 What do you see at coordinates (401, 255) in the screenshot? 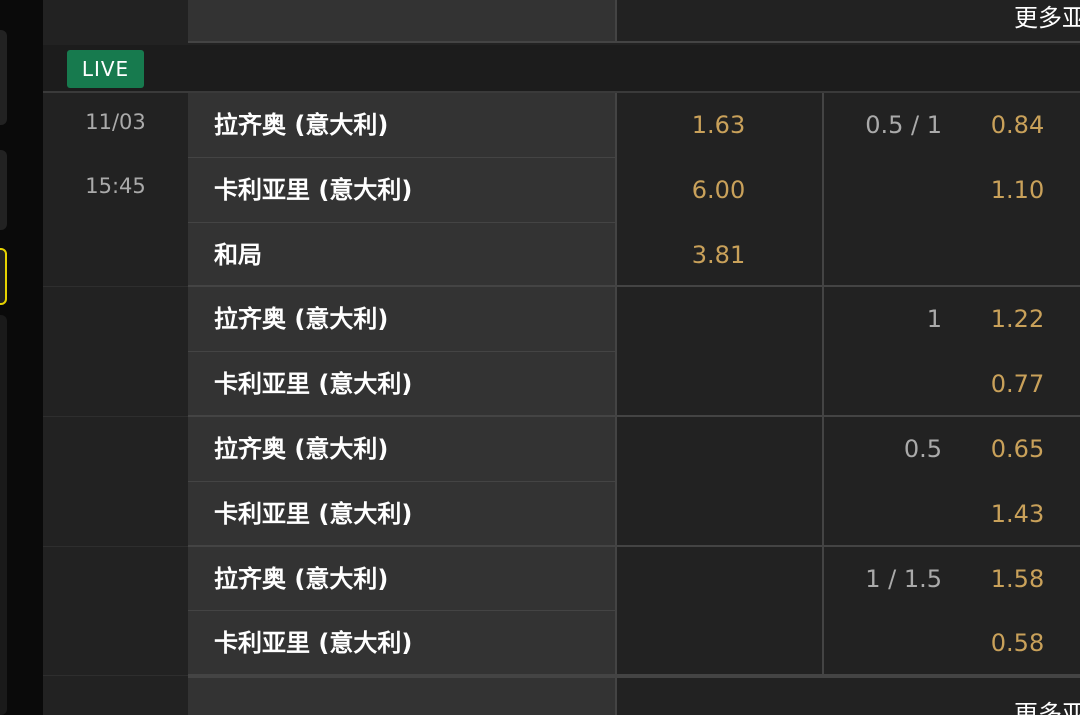
I see `team-cell: 和局` at bounding box center [401, 255].